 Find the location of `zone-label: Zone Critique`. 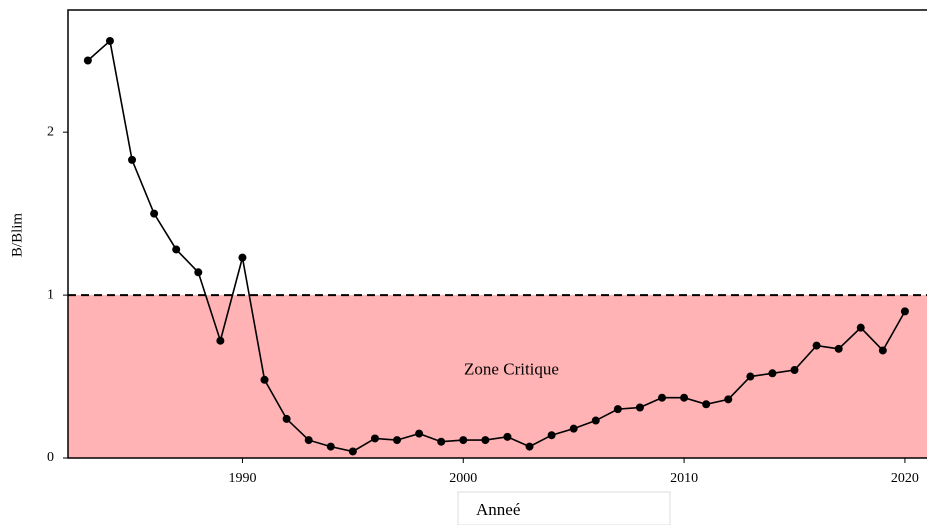

zone-label: Zone Critique is located at coordinates (511, 368).